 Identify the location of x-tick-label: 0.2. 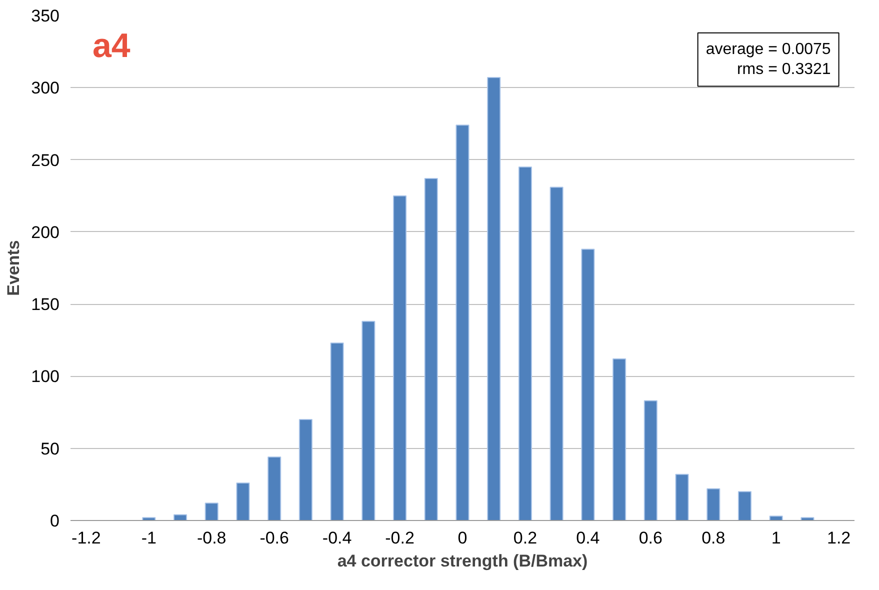
(525, 538).